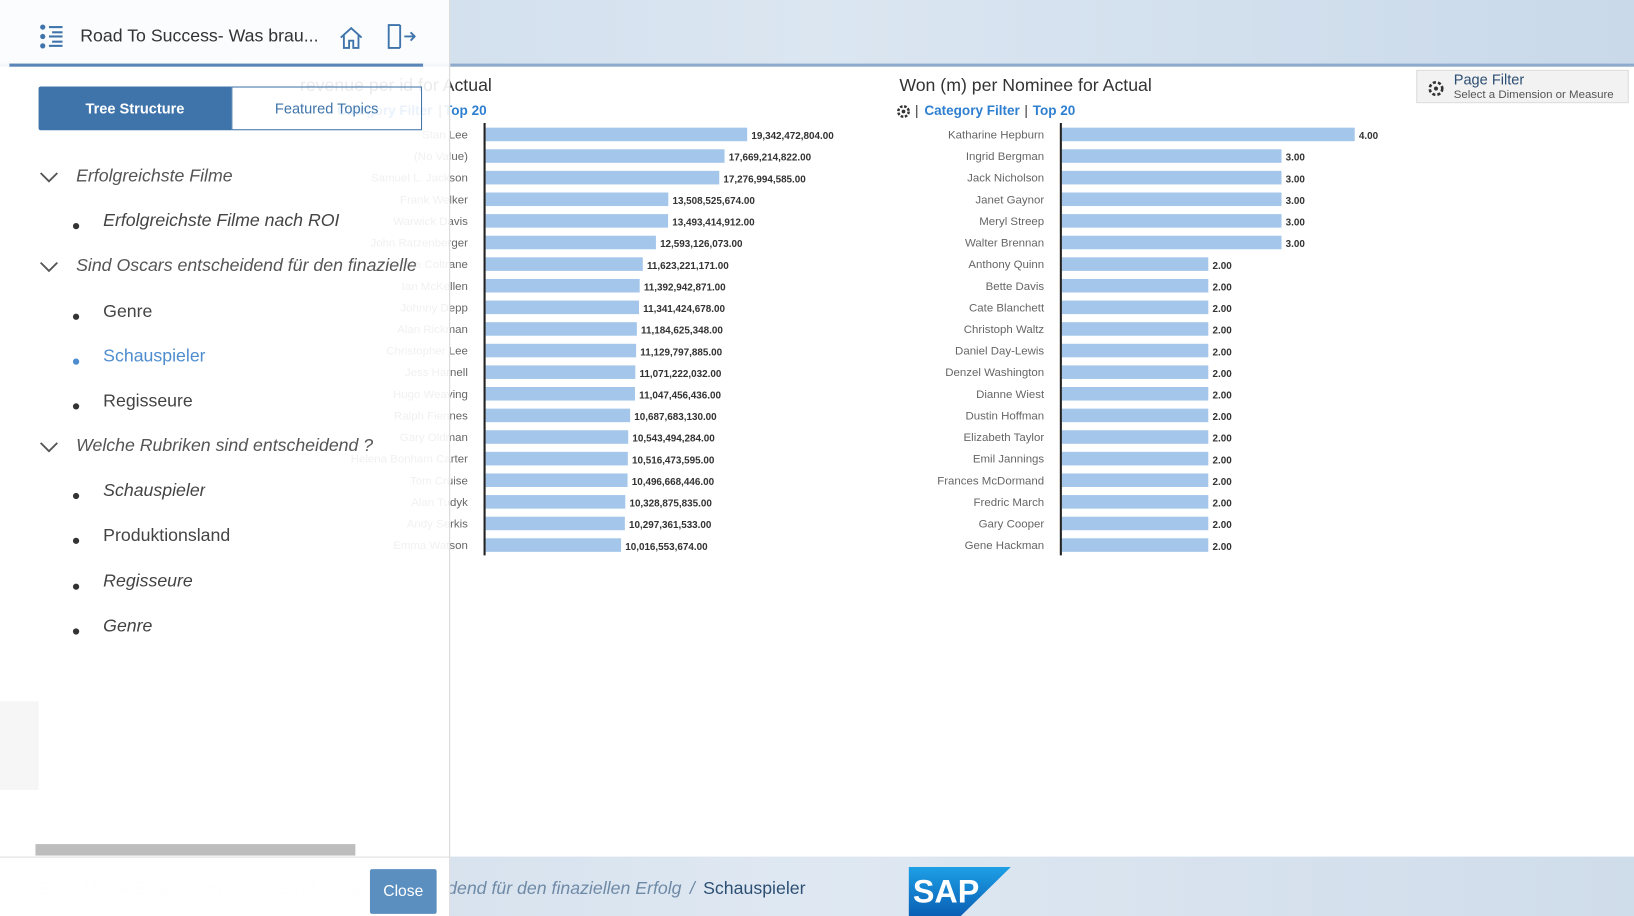 The height and width of the screenshot is (916, 1634). Describe the element at coordinates (713, 223) in the screenshot. I see `value-label: 13,493,414,912.00` at that location.